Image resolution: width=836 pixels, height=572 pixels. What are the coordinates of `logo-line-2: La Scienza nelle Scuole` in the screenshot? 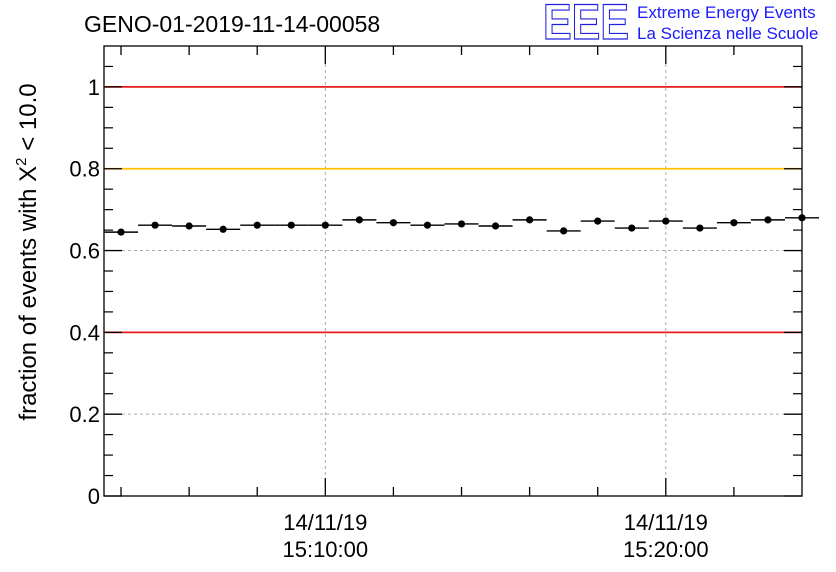 It's located at (727, 33).